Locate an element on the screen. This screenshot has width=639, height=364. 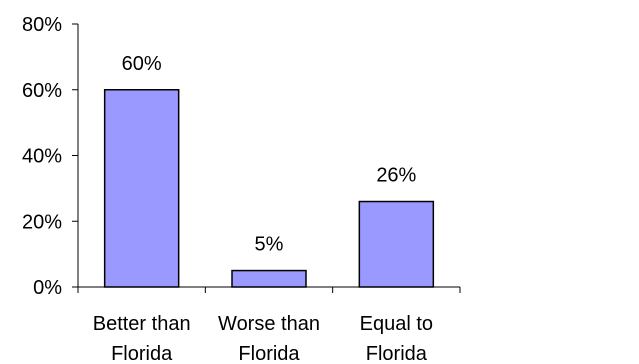
category-label: Equal to is located at coordinates (396, 324).